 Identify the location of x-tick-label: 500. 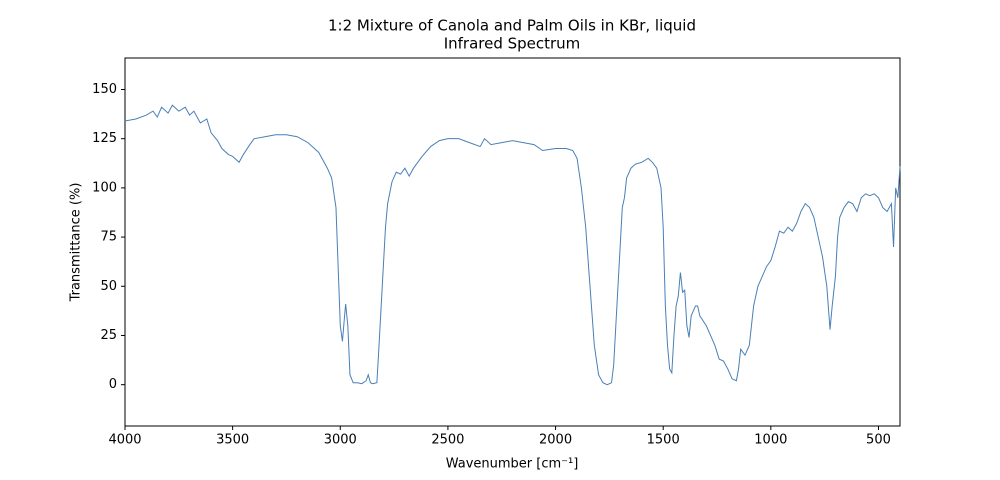
(878, 440).